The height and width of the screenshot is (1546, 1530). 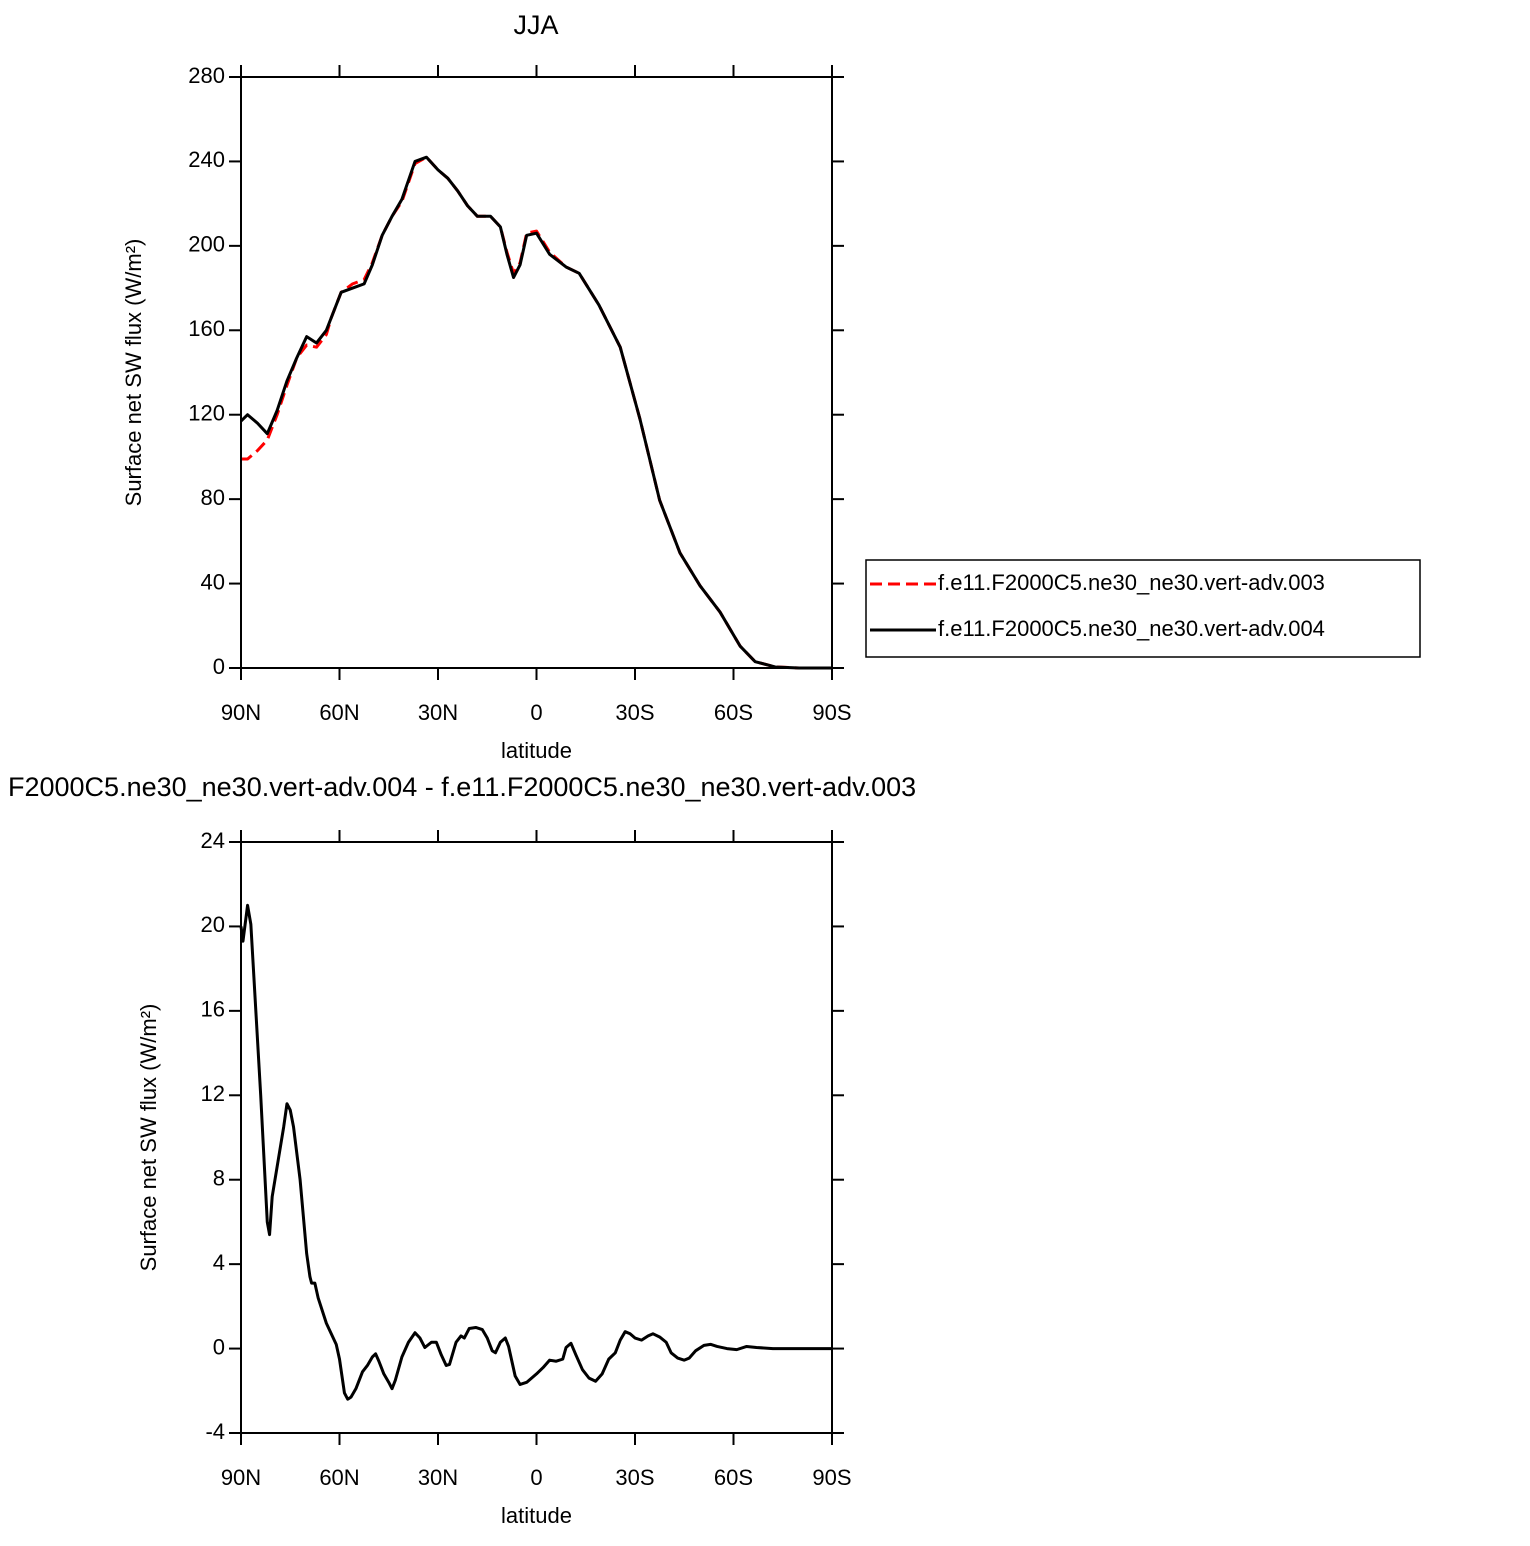 I want to click on y-tick-label: 24, so click(x=213, y=840).